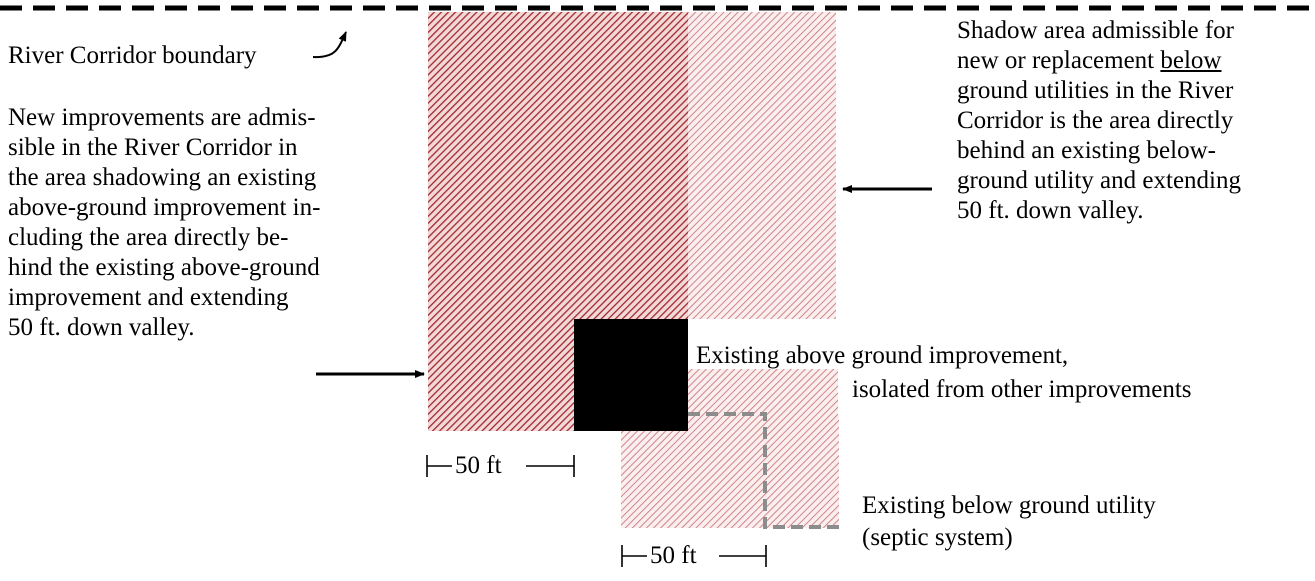 This screenshot has width=1315, height=581. What do you see at coordinates (329, 45) in the screenshot?
I see `boundary-pointer-arrow` at bounding box center [329, 45].